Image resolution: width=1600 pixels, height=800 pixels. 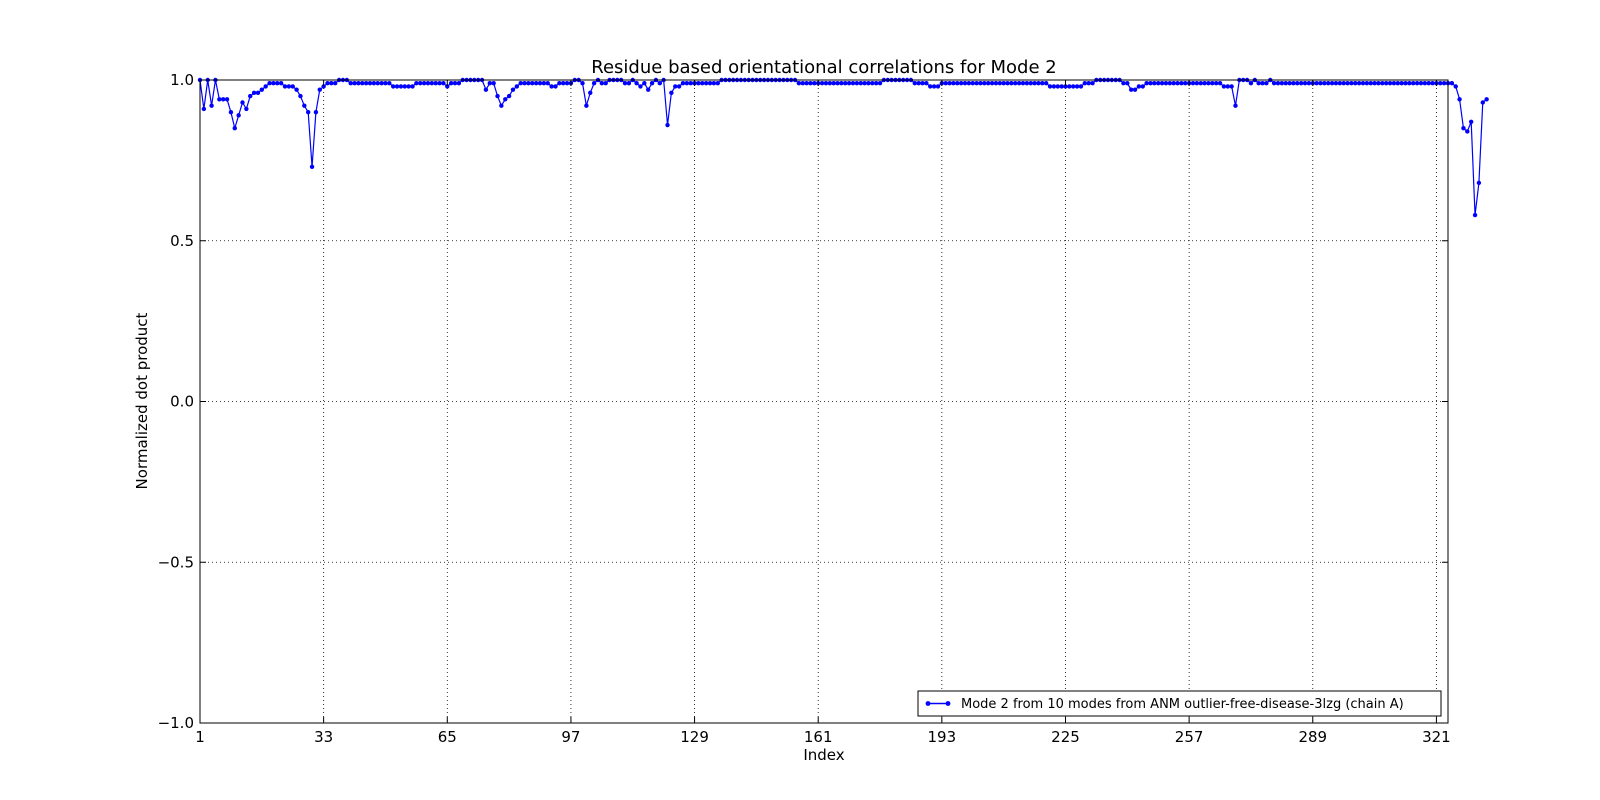 I want to click on legend-marker-swatch, so click(x=928, y=703).